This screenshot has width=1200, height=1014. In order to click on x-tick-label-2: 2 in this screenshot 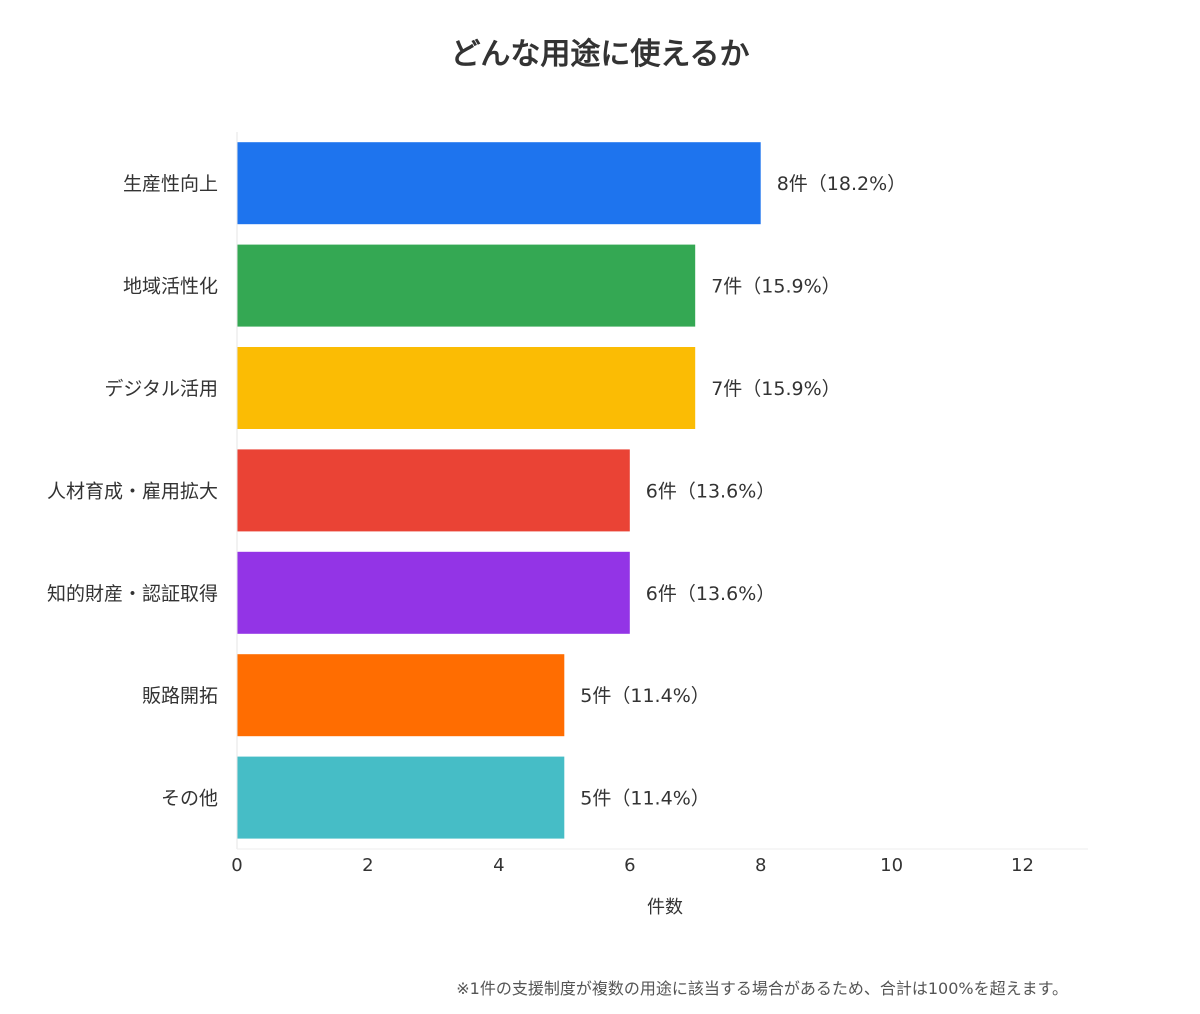, I will do `click(367, 865)`.